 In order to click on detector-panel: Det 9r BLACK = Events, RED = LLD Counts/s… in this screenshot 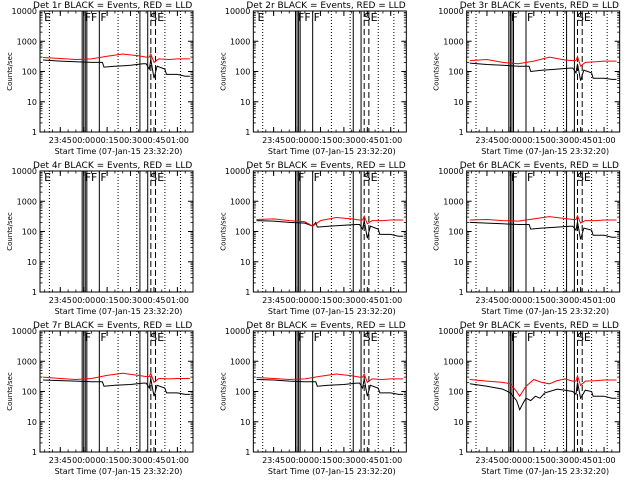, I will do `click(527, 398)`.